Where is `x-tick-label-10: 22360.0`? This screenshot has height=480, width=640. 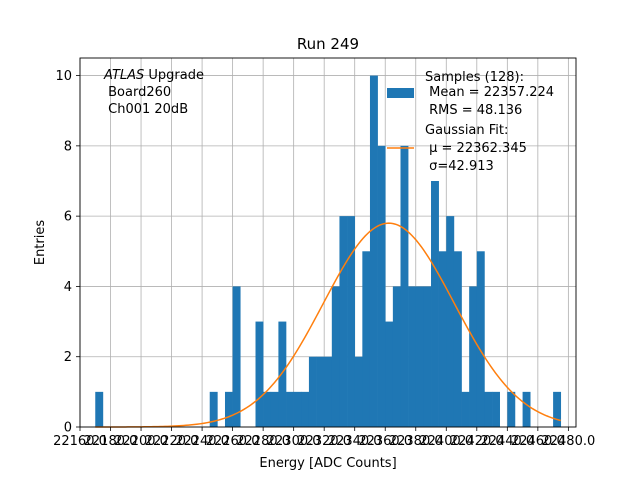
x-tick-label-10: 22360.0 is located at coordinates (385, 441).